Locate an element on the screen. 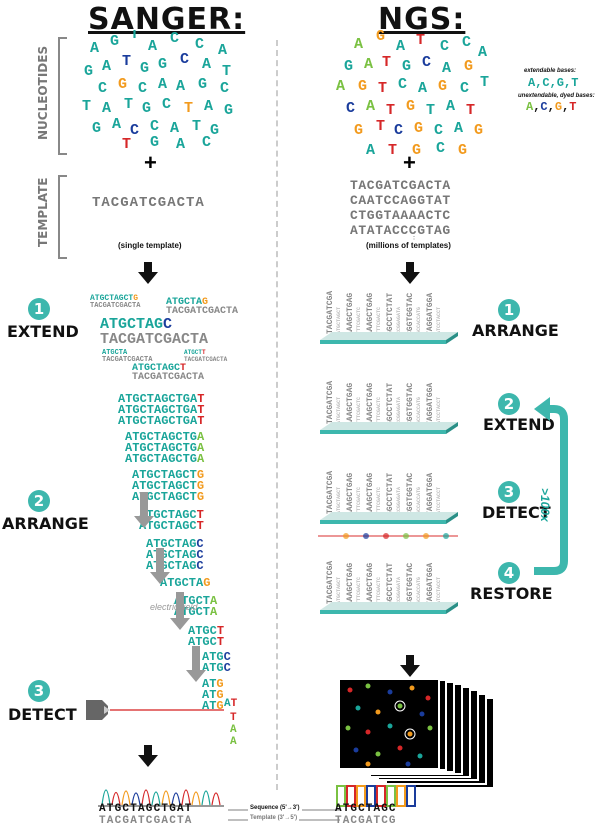 This screenshot has width=597, height=828. ngs-template-2: CAATCCAGGTAT is located at coordinates (400, 200).